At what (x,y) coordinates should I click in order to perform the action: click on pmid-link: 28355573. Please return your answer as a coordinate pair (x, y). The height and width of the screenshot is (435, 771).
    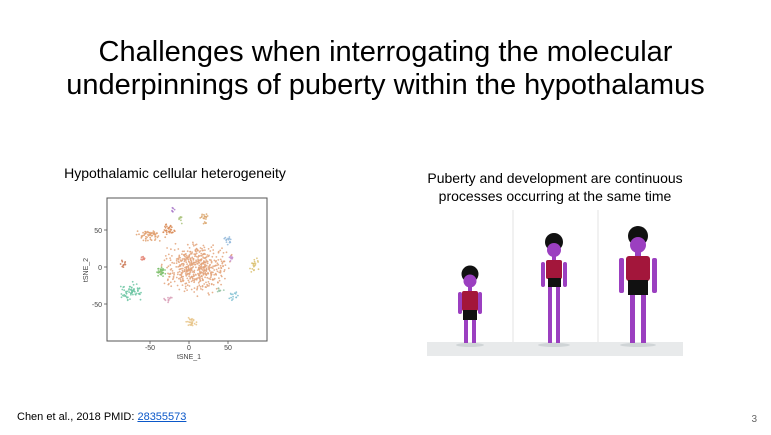
    Looking at the image, I should click on (162, 417).